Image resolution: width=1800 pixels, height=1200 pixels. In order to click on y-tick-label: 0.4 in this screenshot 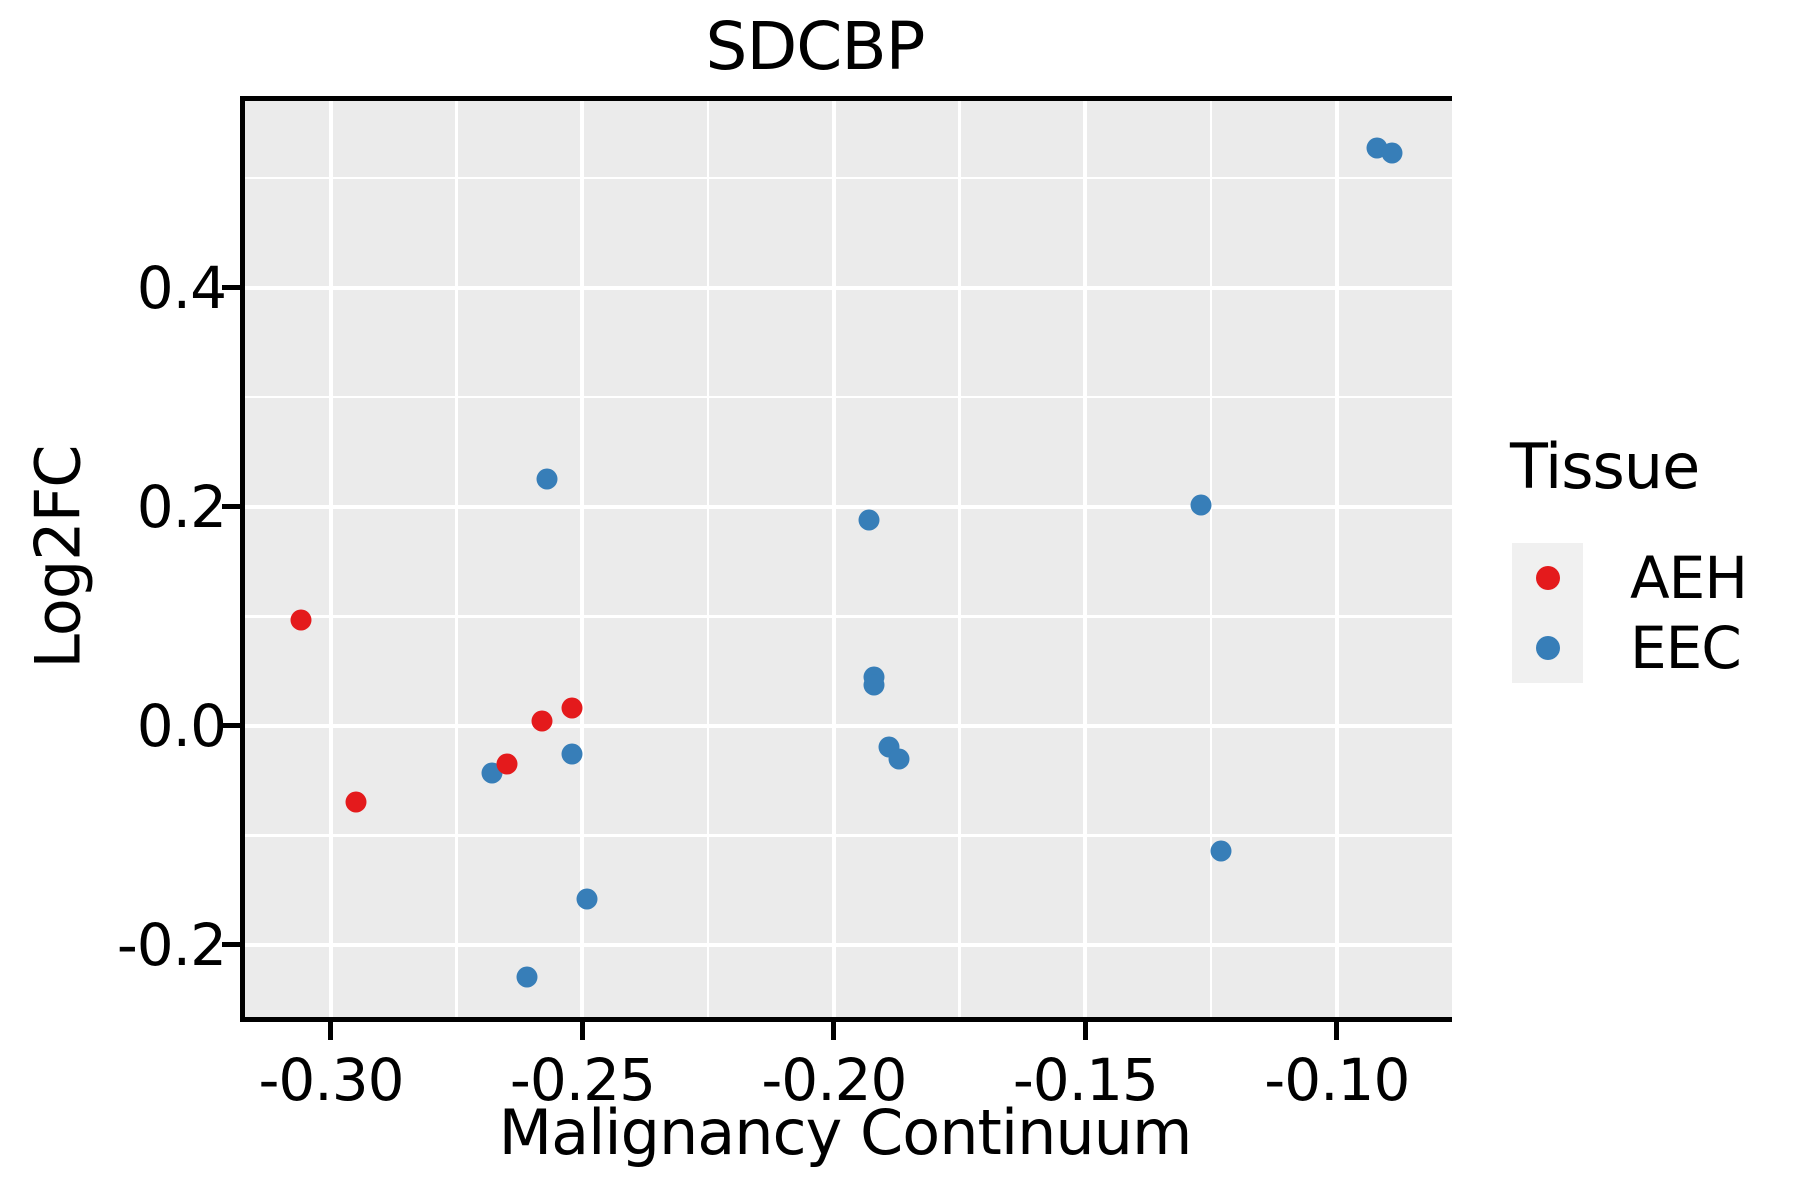, I will do `click(181, 287)`.